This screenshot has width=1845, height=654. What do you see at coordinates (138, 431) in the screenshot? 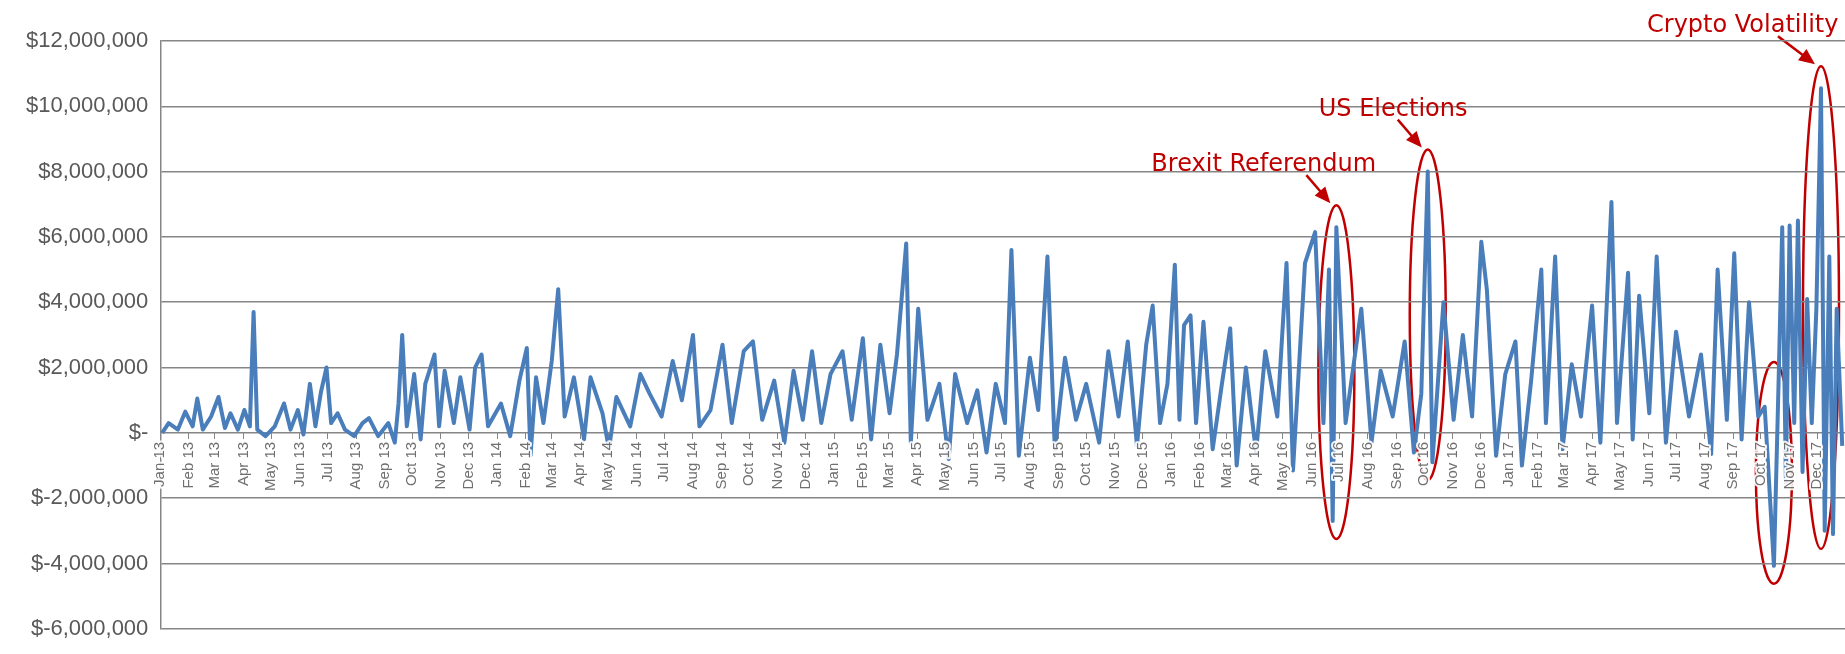
I see `y-tick-label: $-` at bounding box center [138, 431].